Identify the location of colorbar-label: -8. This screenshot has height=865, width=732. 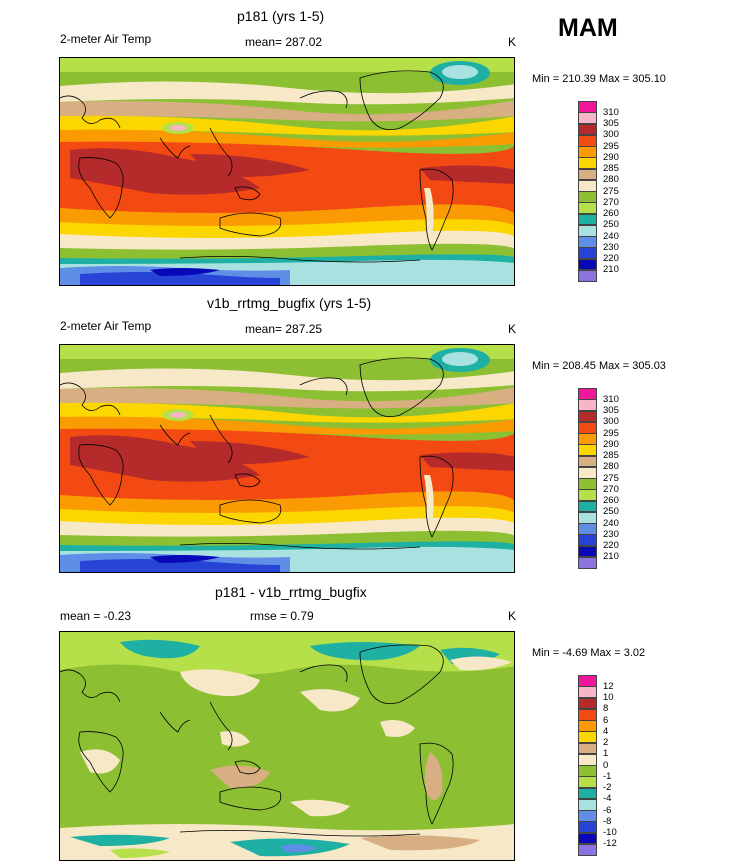
(607, 821).